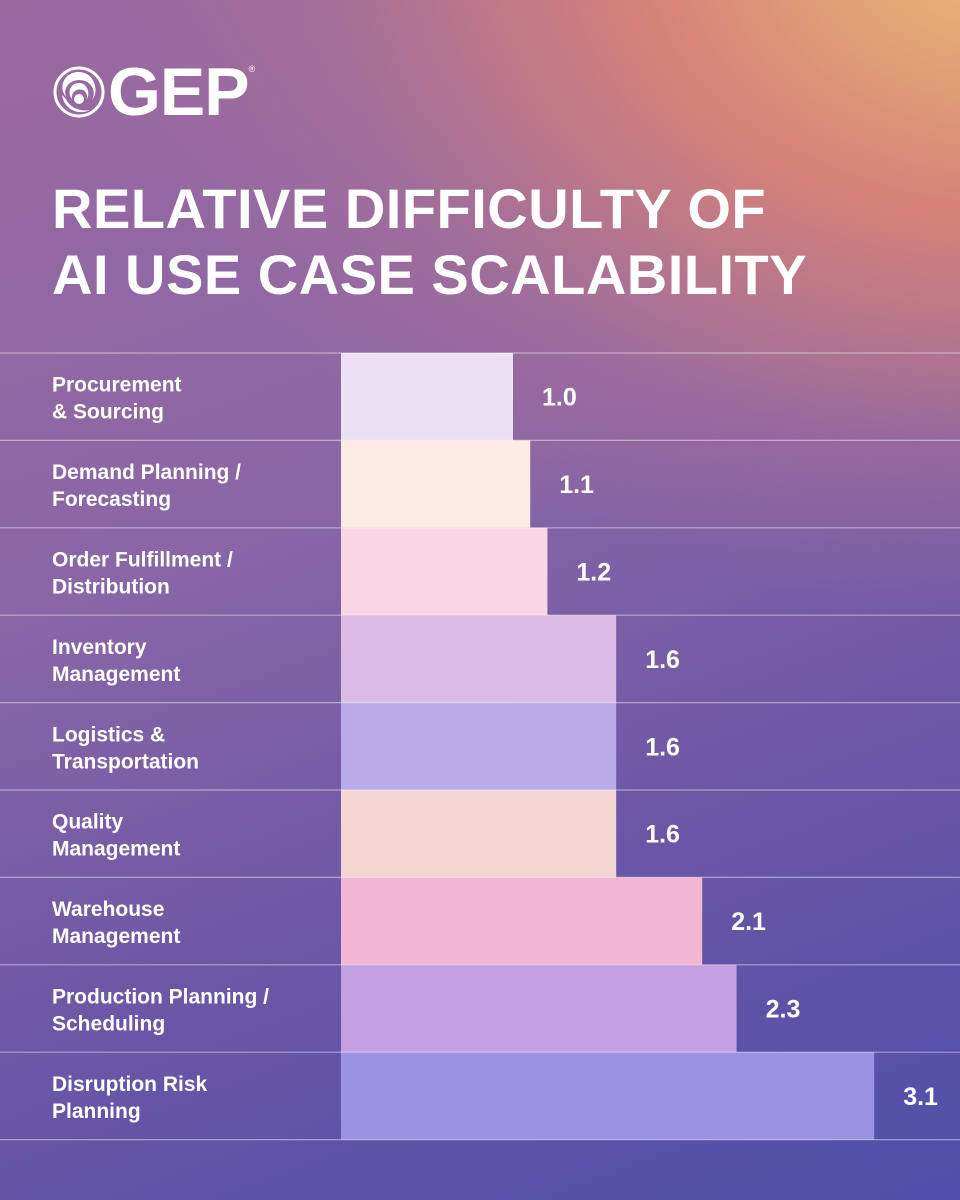 The image size is (960, 1200). Describe the element at coordinates (748, 922) in the screenshot. I see `value-label-7: 2.1` at that location.